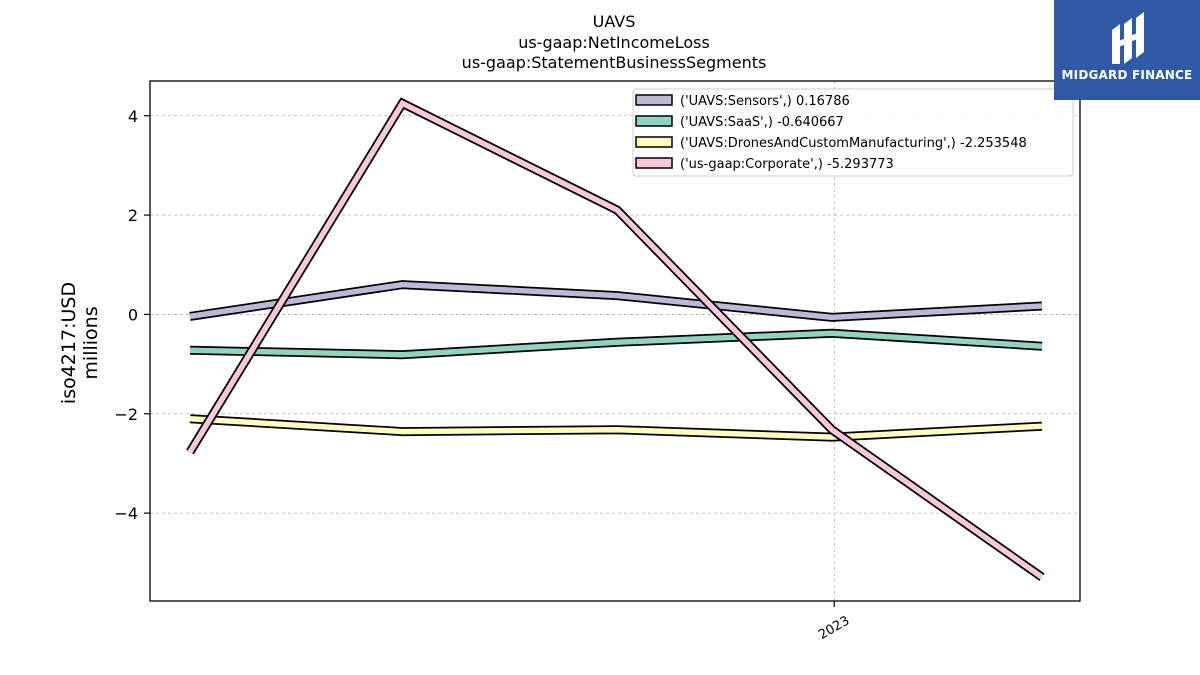 This screenshot has width=1200, height=675. I want to click on midgard-logo-icon, so click(1128, 38).